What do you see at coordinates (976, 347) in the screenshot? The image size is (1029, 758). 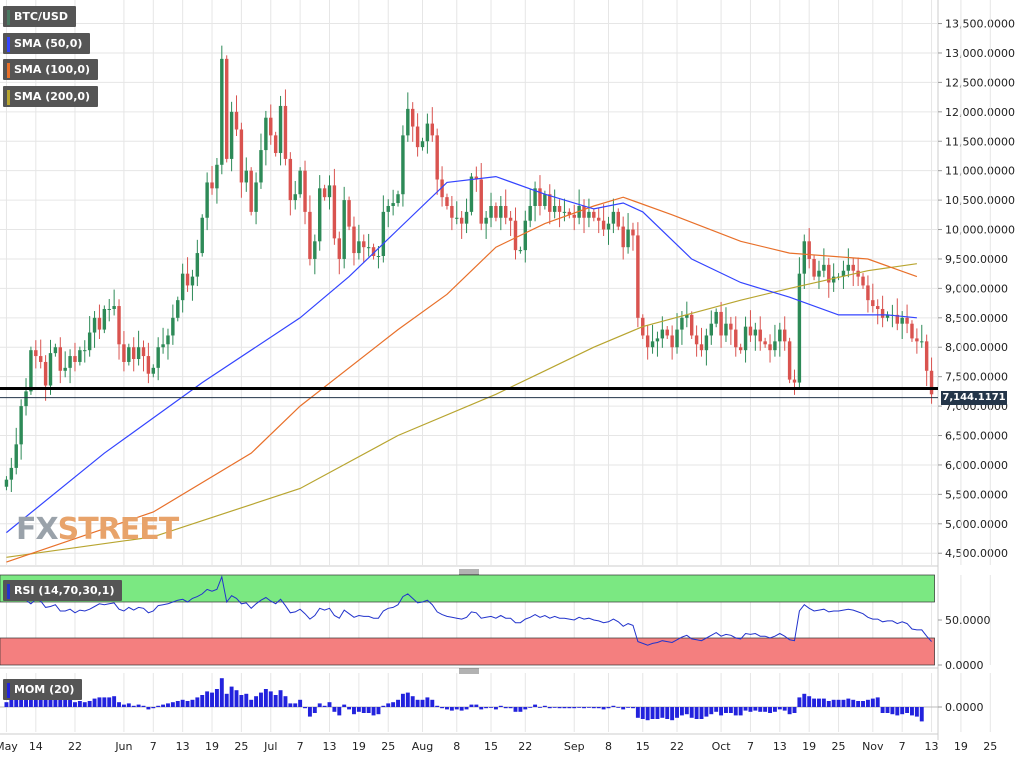 I see `price-tick-label: 8,000.0000` at bounding box center [976, 347].